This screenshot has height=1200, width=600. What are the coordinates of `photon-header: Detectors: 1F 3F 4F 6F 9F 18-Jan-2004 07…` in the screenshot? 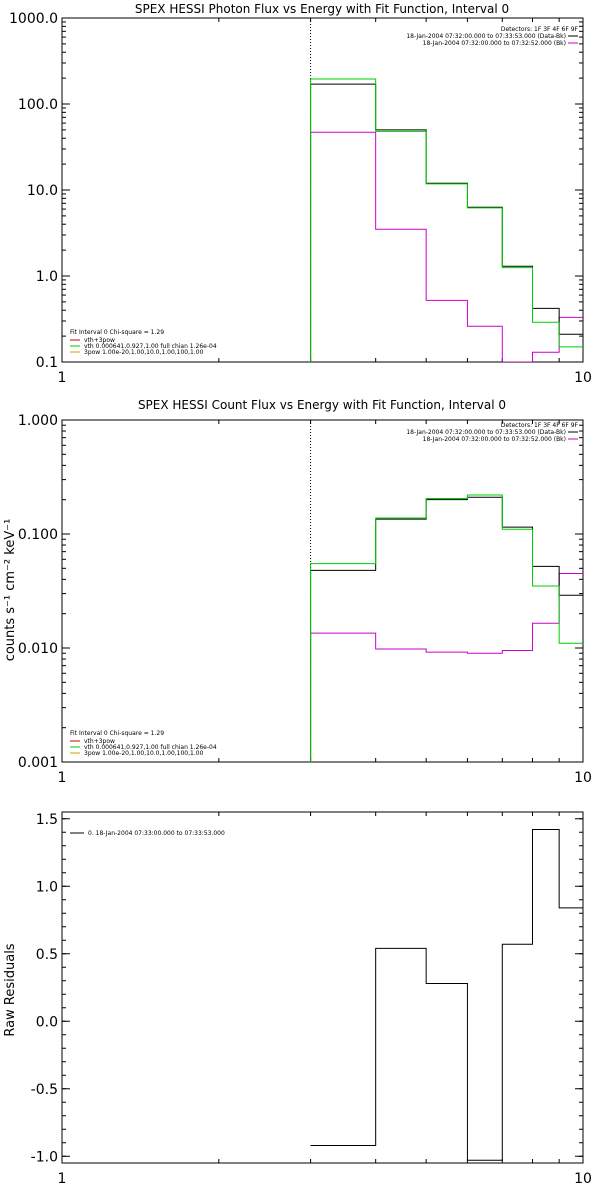 It's located at (492, 36).